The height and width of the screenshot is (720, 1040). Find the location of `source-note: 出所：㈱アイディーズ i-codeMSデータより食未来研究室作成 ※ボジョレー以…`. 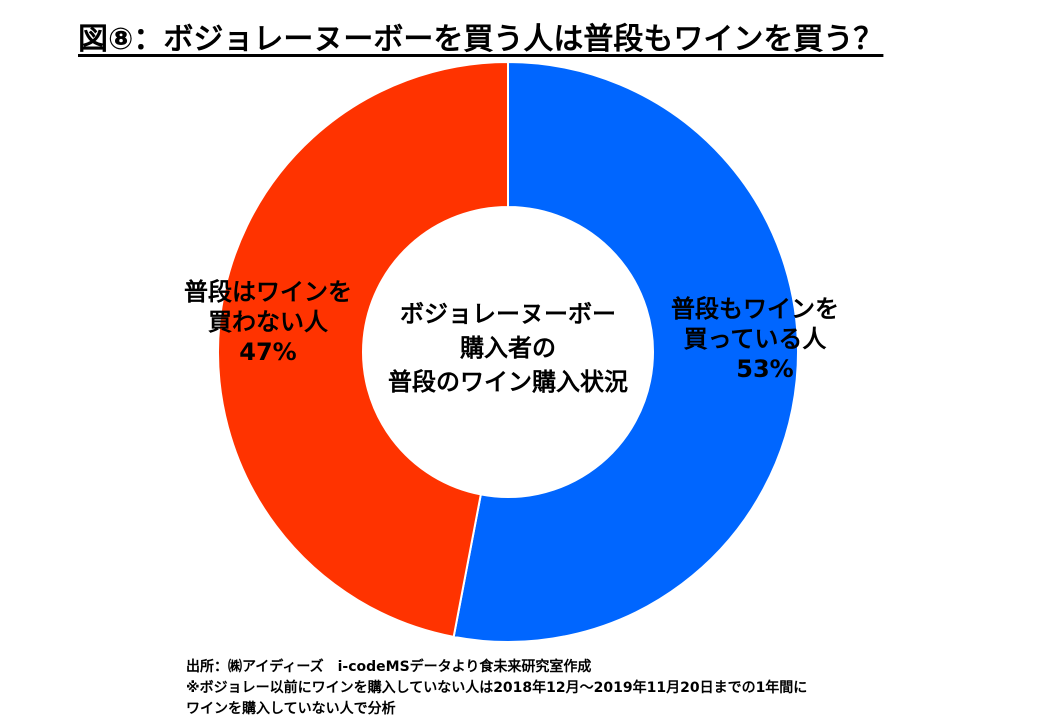

source-note: 出所：㈱アイディーズ i-codeMSデータより食未来研究室作成 ※ボジョレー以… is located at coordinates (496, 688).